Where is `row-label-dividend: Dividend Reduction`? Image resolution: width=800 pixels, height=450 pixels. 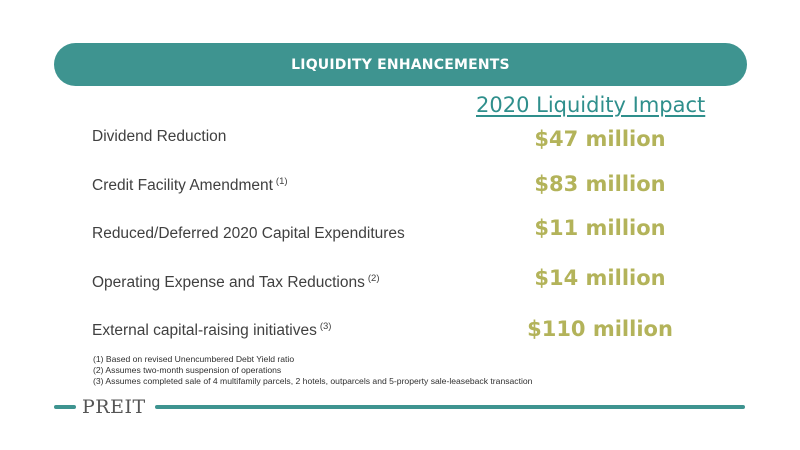
row-label-dividend: Dividend Reduction is located at coordinates (159, 137).